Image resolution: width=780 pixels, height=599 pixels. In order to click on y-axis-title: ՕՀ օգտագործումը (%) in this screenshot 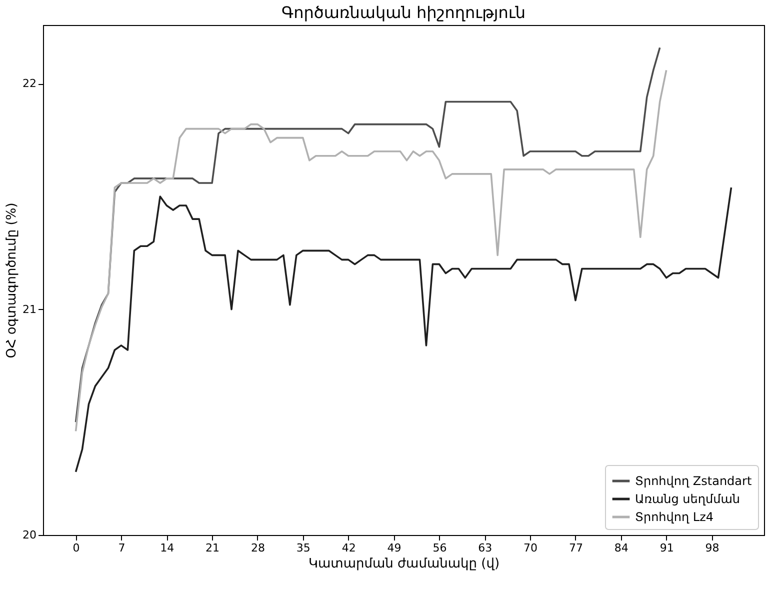, I will do `click(12, 280)`.